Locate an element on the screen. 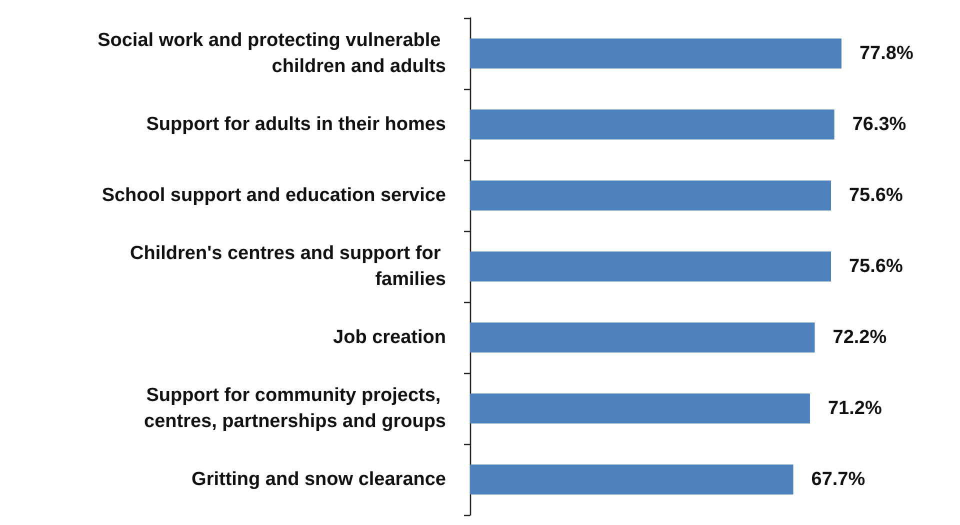 Image resolution: width=960 pixels, height=525 pixels. y-tick-label: School support and education service is located at coordinates (274, 195).